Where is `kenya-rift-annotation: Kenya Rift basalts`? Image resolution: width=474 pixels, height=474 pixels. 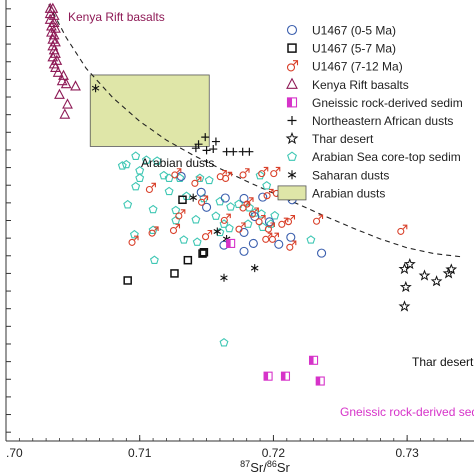
kenya-rift-annotation: Kenya Rift basalts is located at coordinates (116, 17).